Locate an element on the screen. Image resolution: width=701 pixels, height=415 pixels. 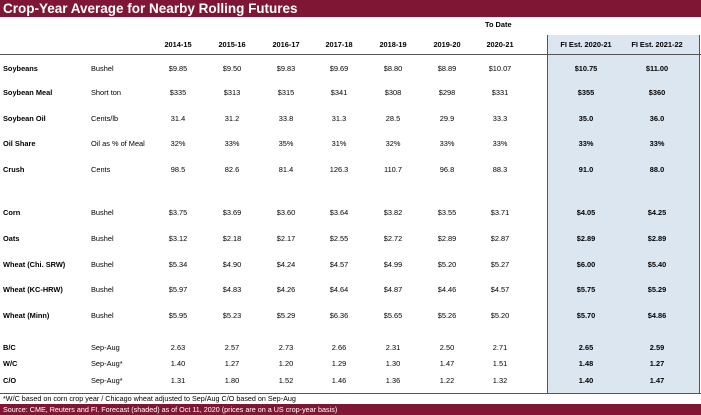
row-label: B/C is located at coordinates (9, 347).